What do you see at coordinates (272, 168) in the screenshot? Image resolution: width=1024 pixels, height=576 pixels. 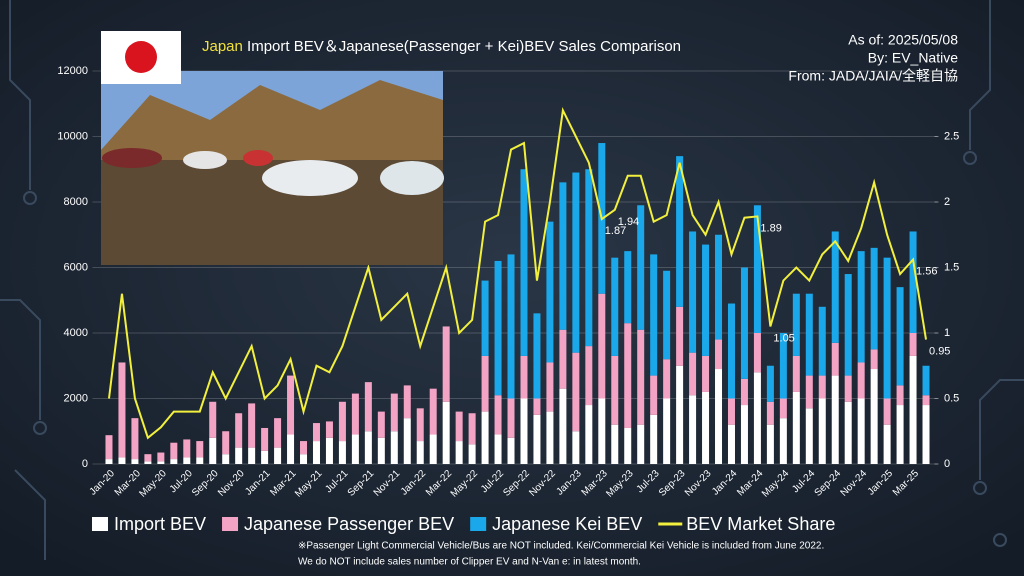 I see `photo` at bounding box center [272, 168].